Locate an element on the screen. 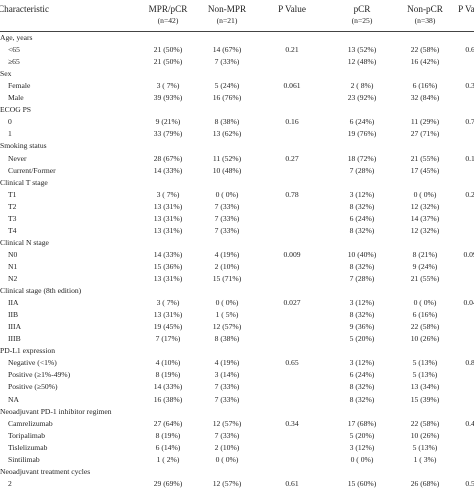  cell: 17 (68%) is located at coordinates (362, 423).